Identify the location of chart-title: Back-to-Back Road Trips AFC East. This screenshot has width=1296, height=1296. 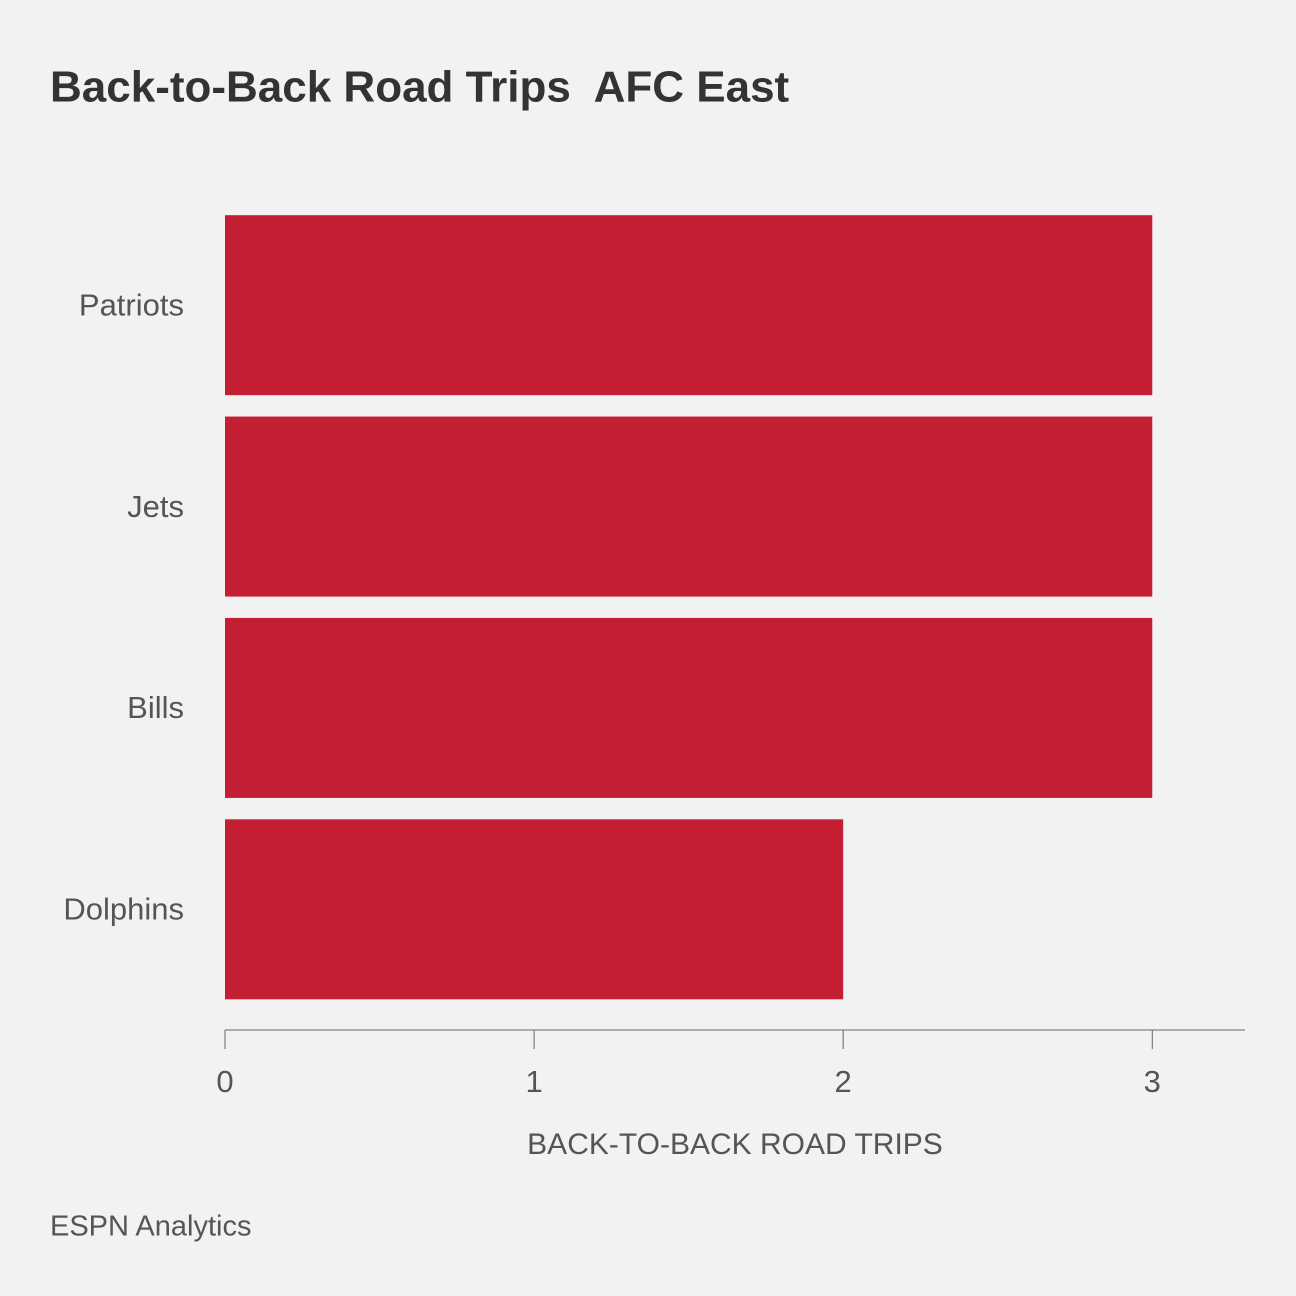
(420, 87).